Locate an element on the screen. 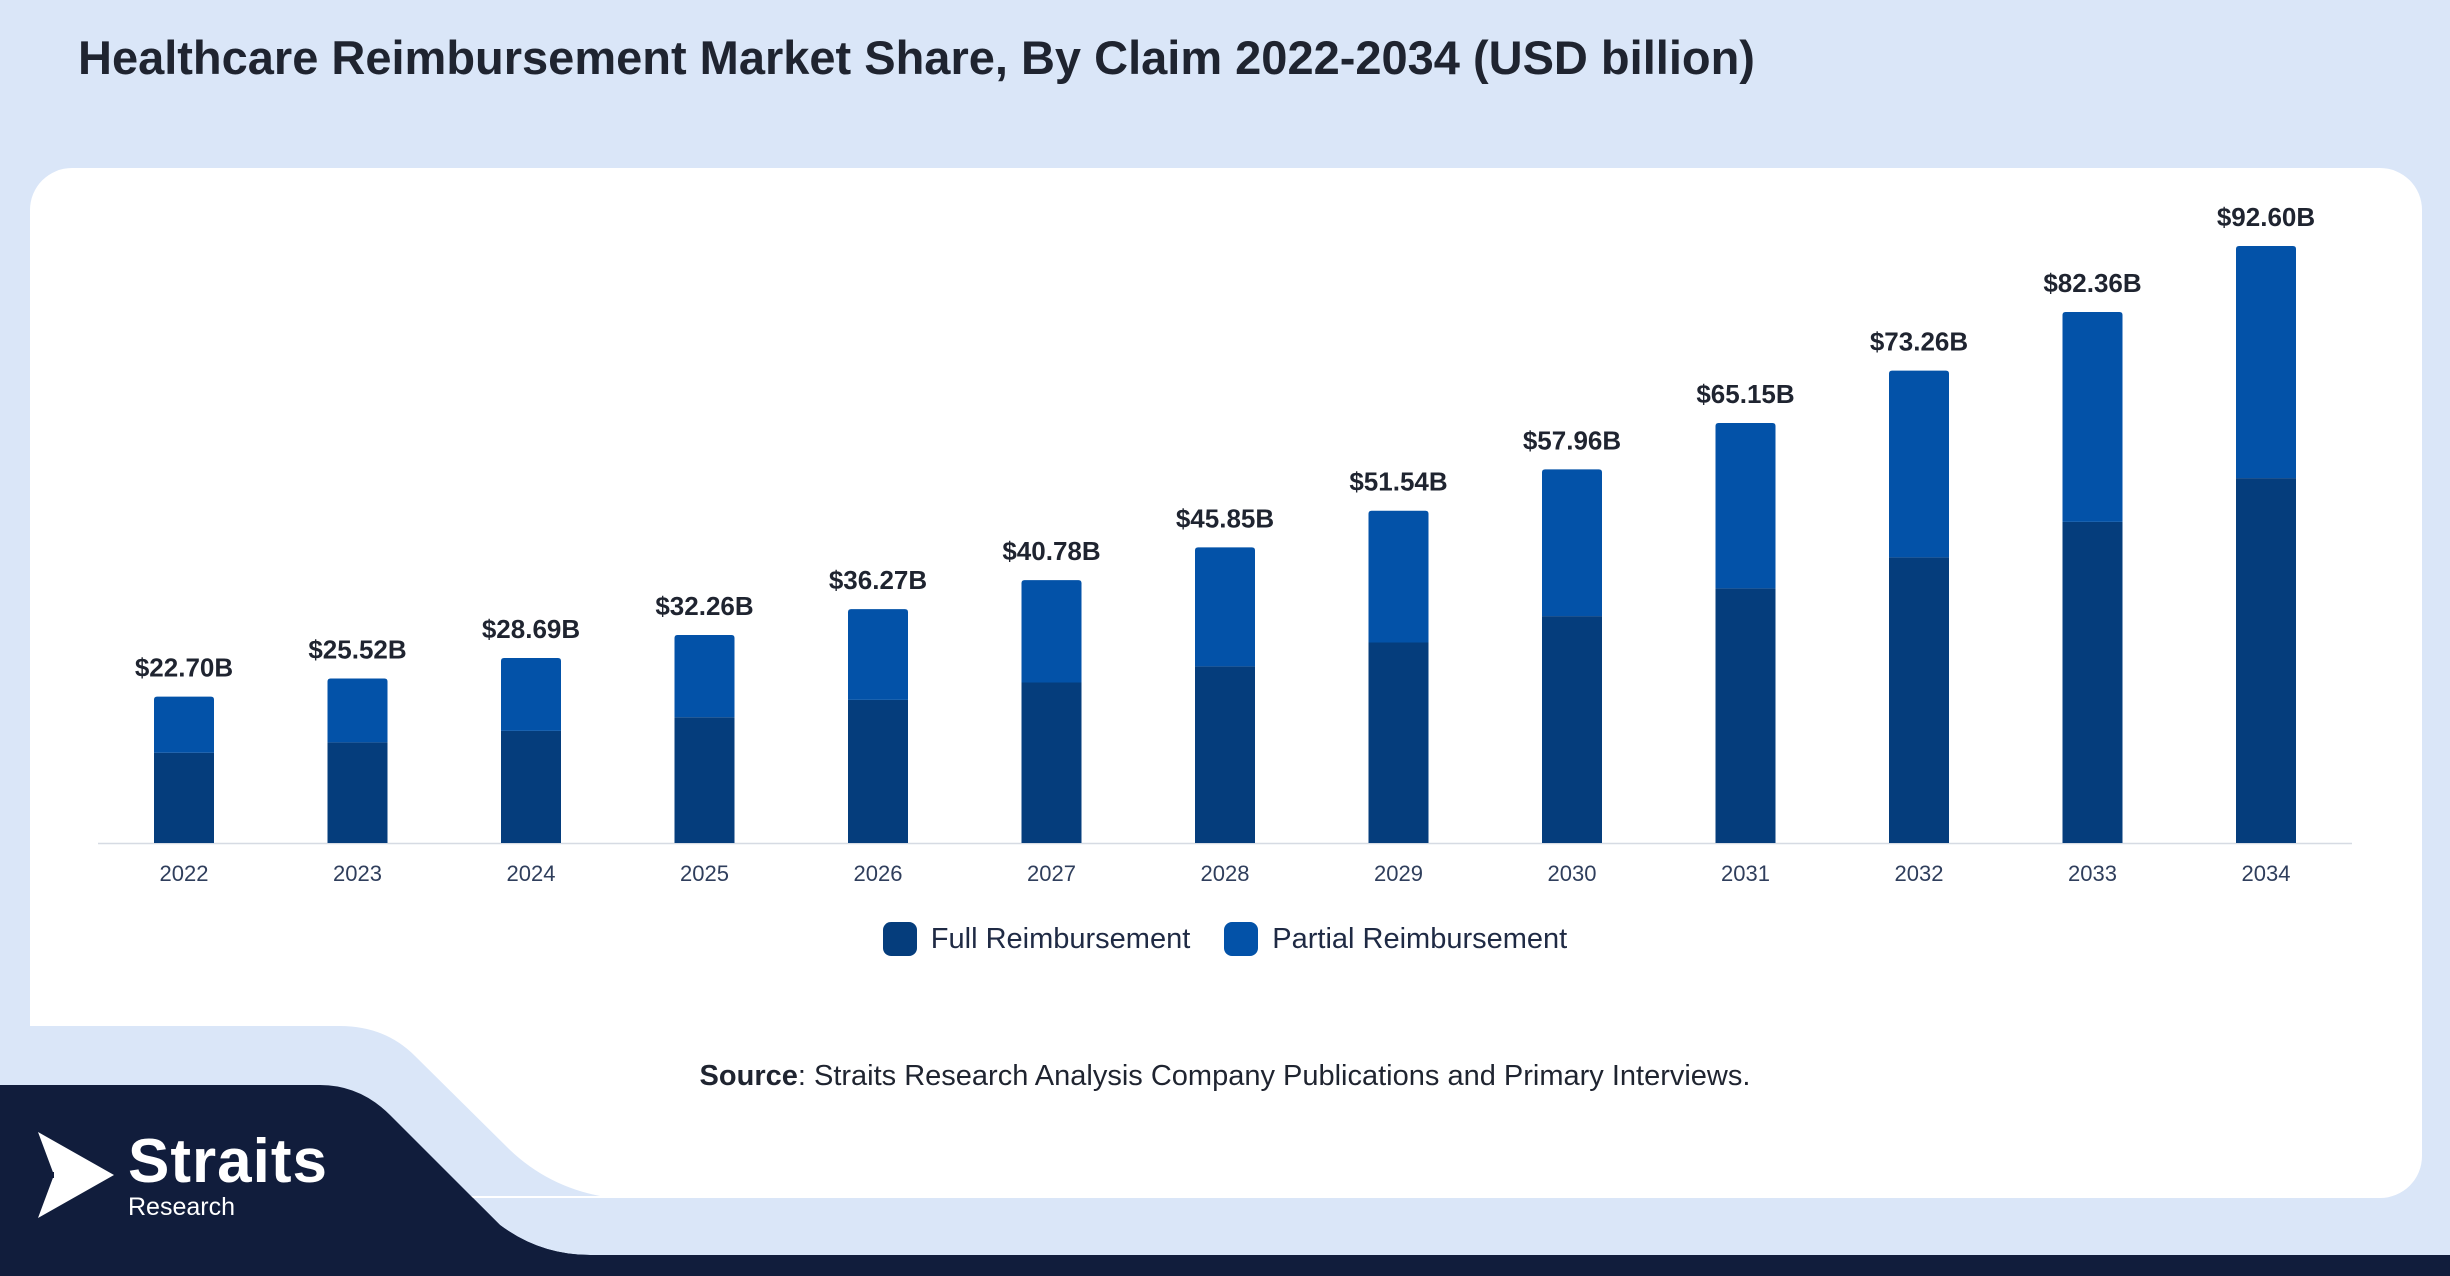 This screenshot has width=2450, height=1276. bar-segment-partial-2033 is located at coordinates (2092, 417).